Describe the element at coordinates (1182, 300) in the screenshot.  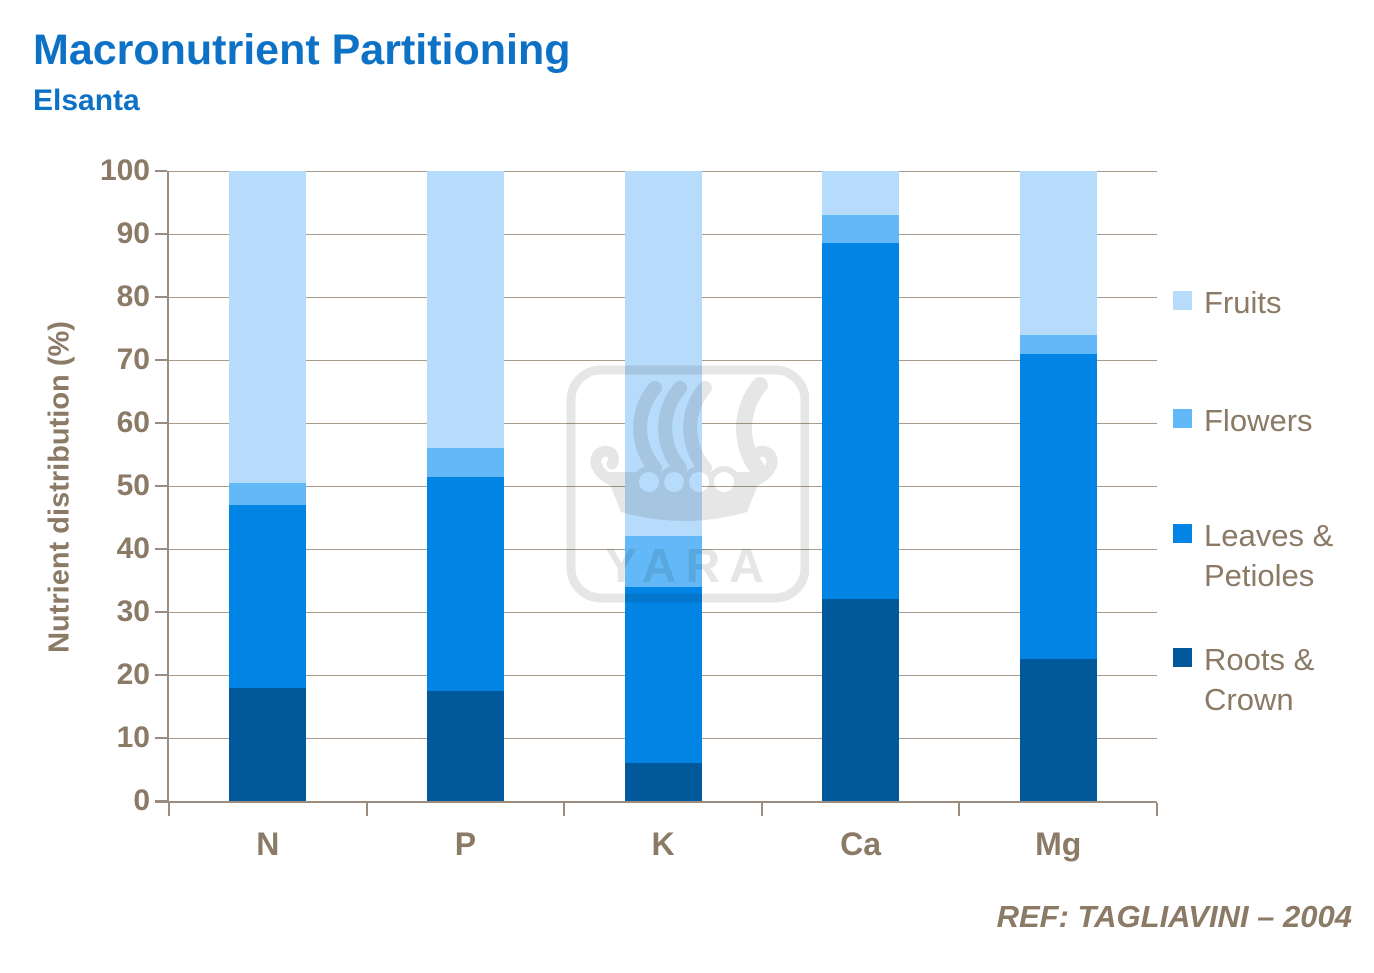
I see `legend-swatch-fruits` at that location.